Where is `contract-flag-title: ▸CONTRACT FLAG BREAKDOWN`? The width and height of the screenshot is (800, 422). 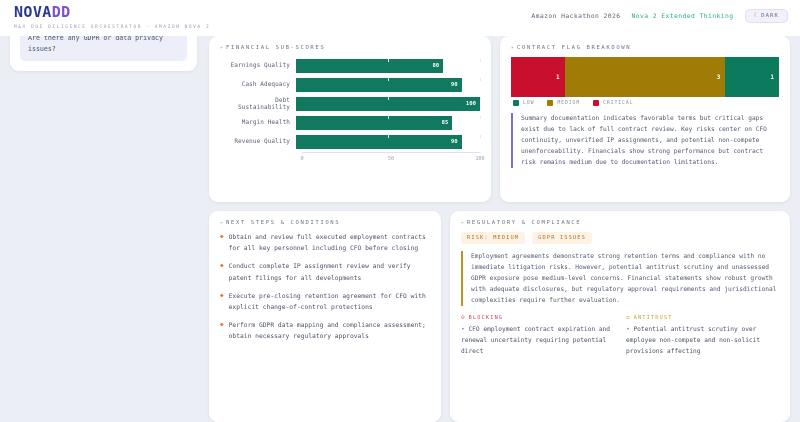
contract-flag-title: ▸CONTRACT FLAG BREAKDOWN is located at coordinates (645, 48).